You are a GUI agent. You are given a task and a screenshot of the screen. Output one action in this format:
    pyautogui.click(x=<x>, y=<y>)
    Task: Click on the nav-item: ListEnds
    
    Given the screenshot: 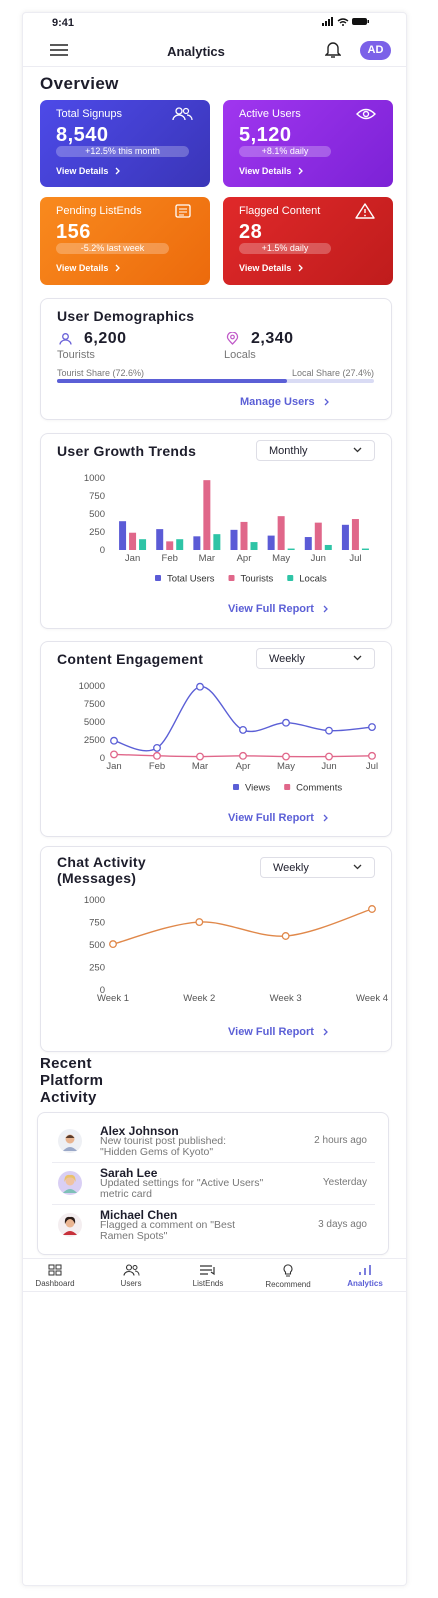 What is the action you would take?
    pyautogui.click(x=208, y=1276)
    